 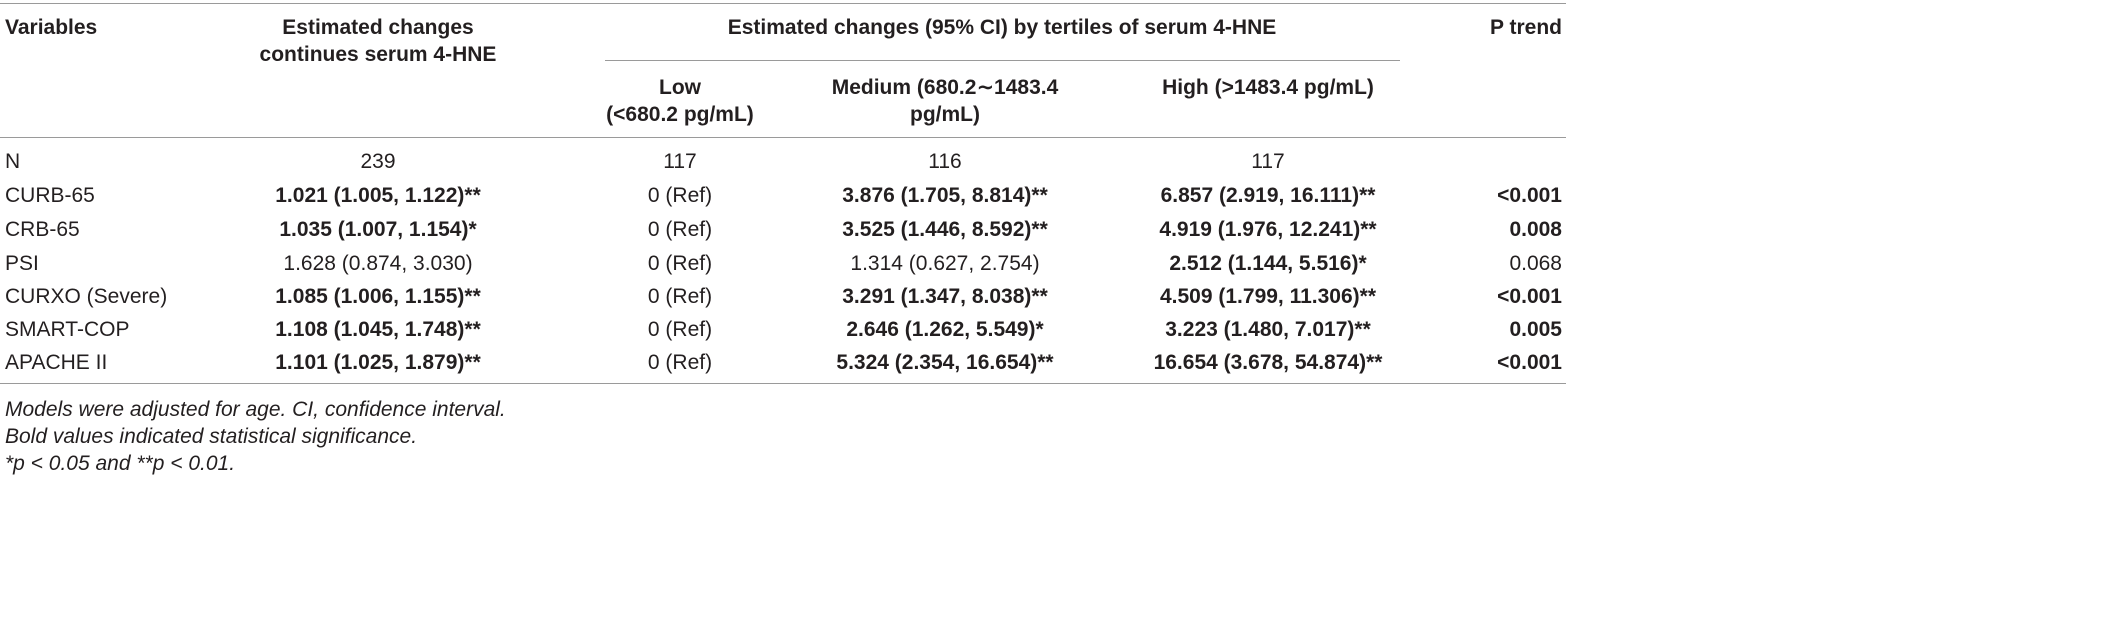 What do you see at coordinates (945, 87) in the screenshot?
I see `subheader-cell: Medium (680.2∼1483.4` at bounding box center [945, 87].